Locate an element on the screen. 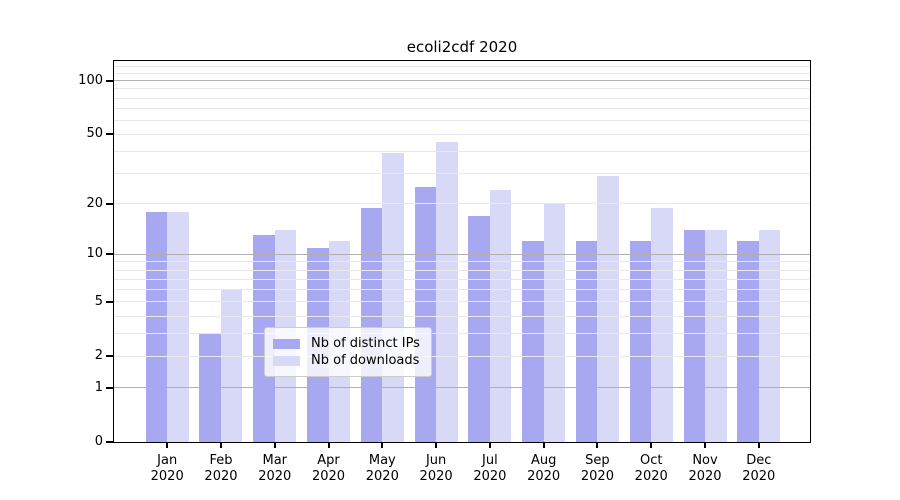  legend-swatch-distinct-ips is located at coordinates (286, 344).